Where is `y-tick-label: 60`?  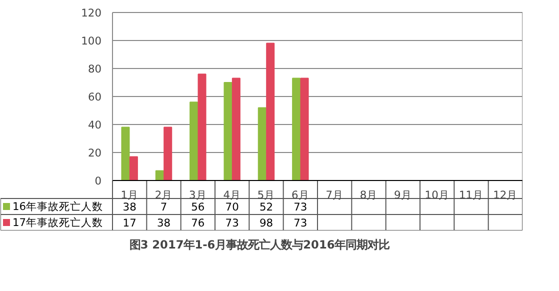
y-tick-label: 60 is located at coordinates (95, 97).